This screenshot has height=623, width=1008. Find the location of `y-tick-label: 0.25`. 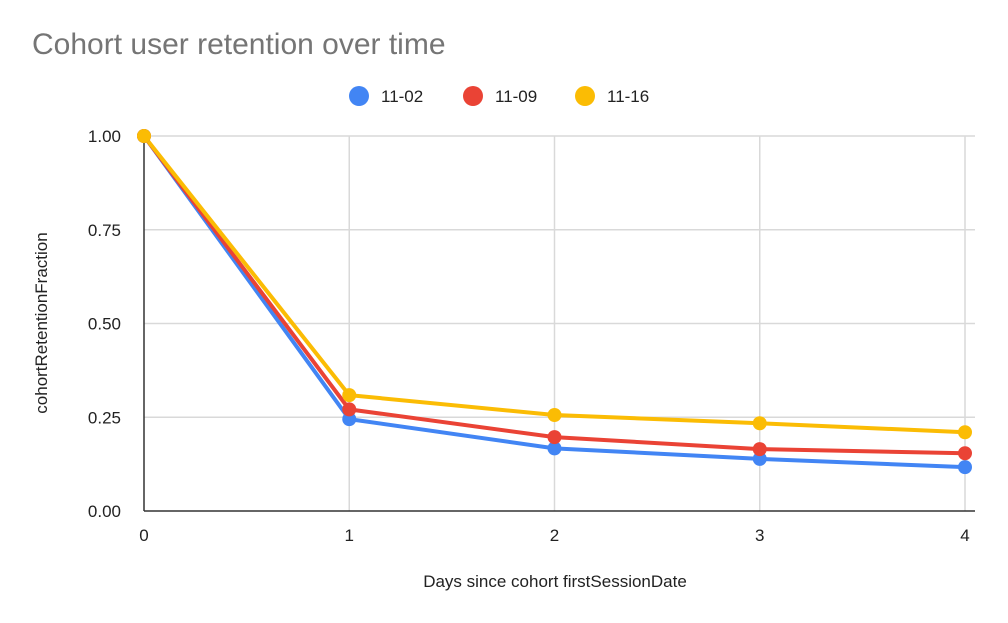

y-tick-label: 0.25 is located at coordinates (104, 417).